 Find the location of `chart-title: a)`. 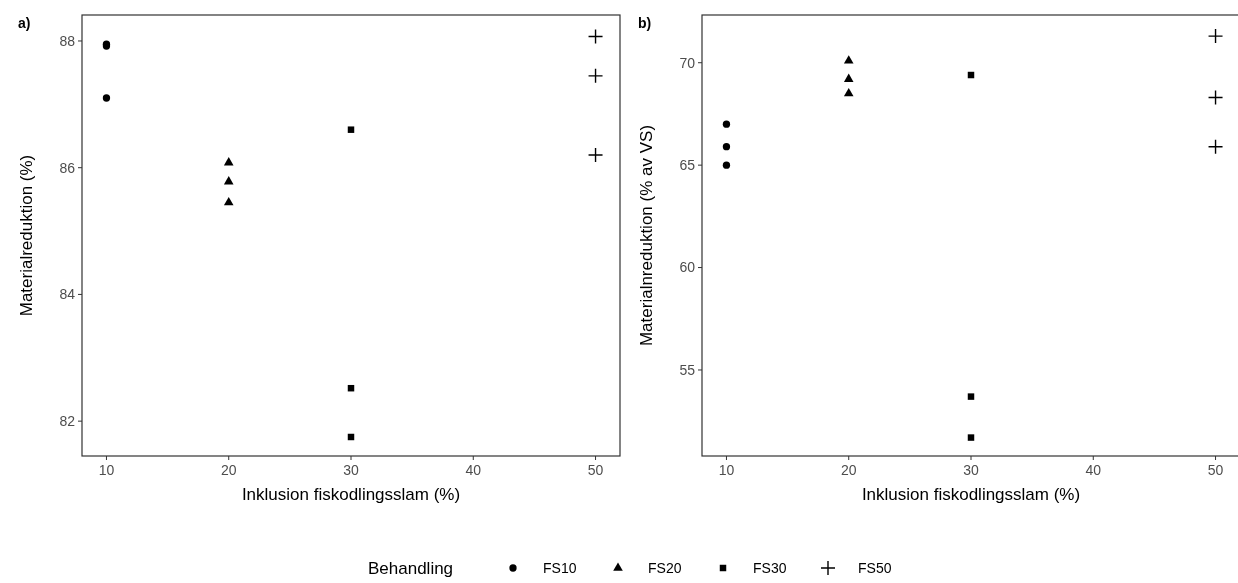

chart-title: a) is located at coordinates (24, 23).